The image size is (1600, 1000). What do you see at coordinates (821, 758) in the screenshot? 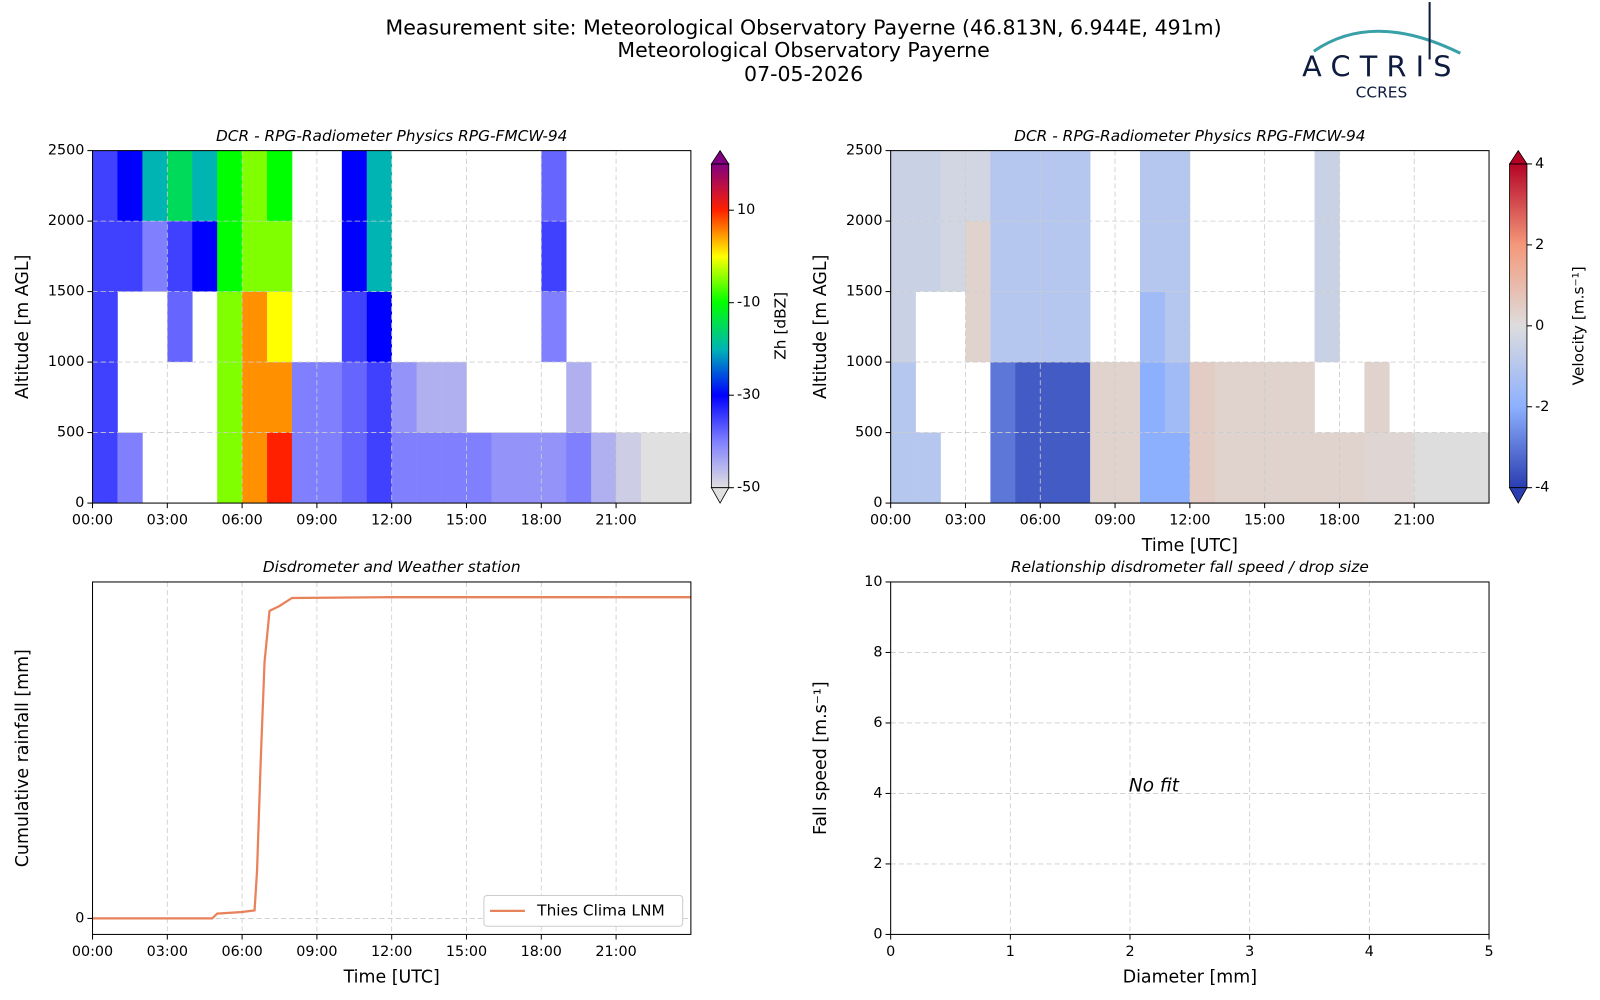
I see `y-axis-label: Fall speed [m.s⁻¹]` at bounding box center [821, 758].